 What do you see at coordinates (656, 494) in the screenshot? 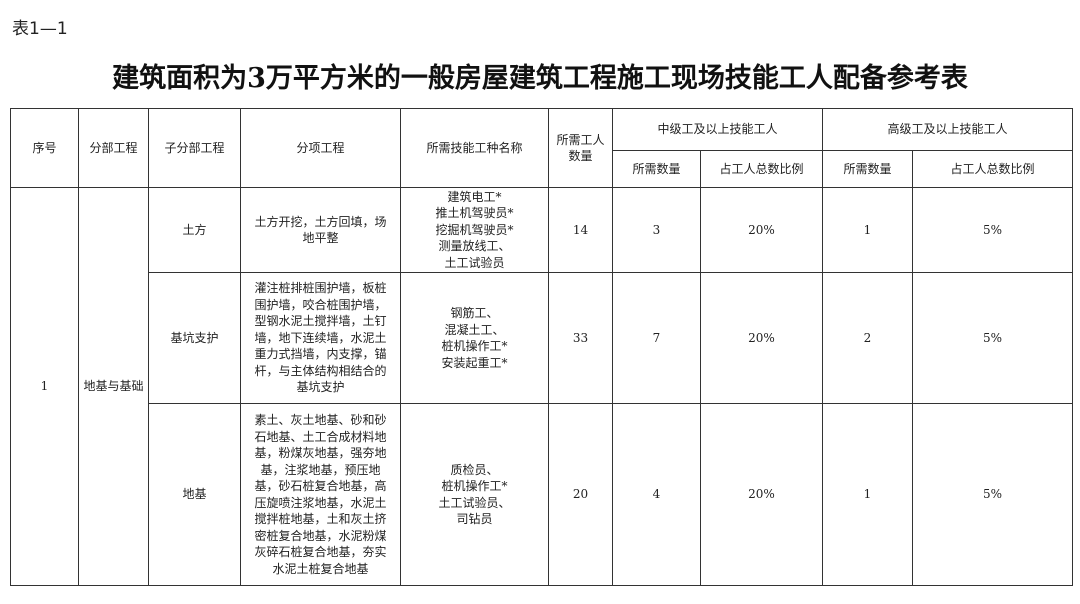
I see `cell-mid-count: 4` at bounding box center [656, 494].